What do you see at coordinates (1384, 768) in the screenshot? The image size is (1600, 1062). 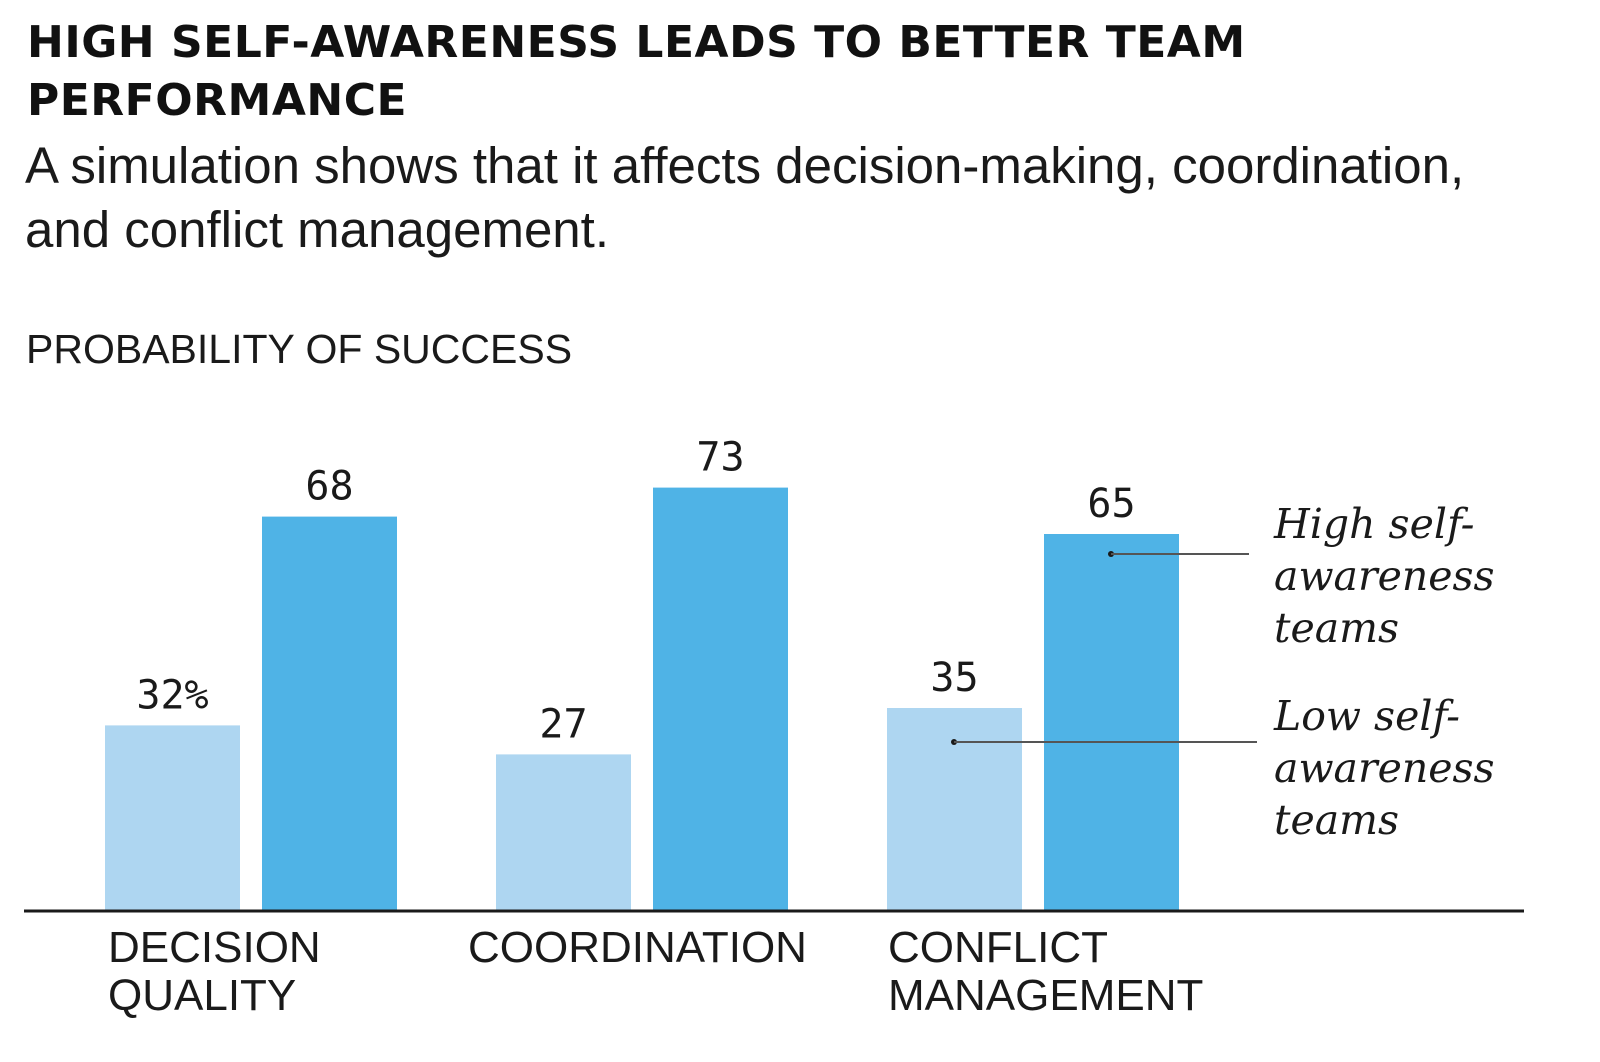 I see `legend-label-low: awareness` at bounding box center [1384, 768].